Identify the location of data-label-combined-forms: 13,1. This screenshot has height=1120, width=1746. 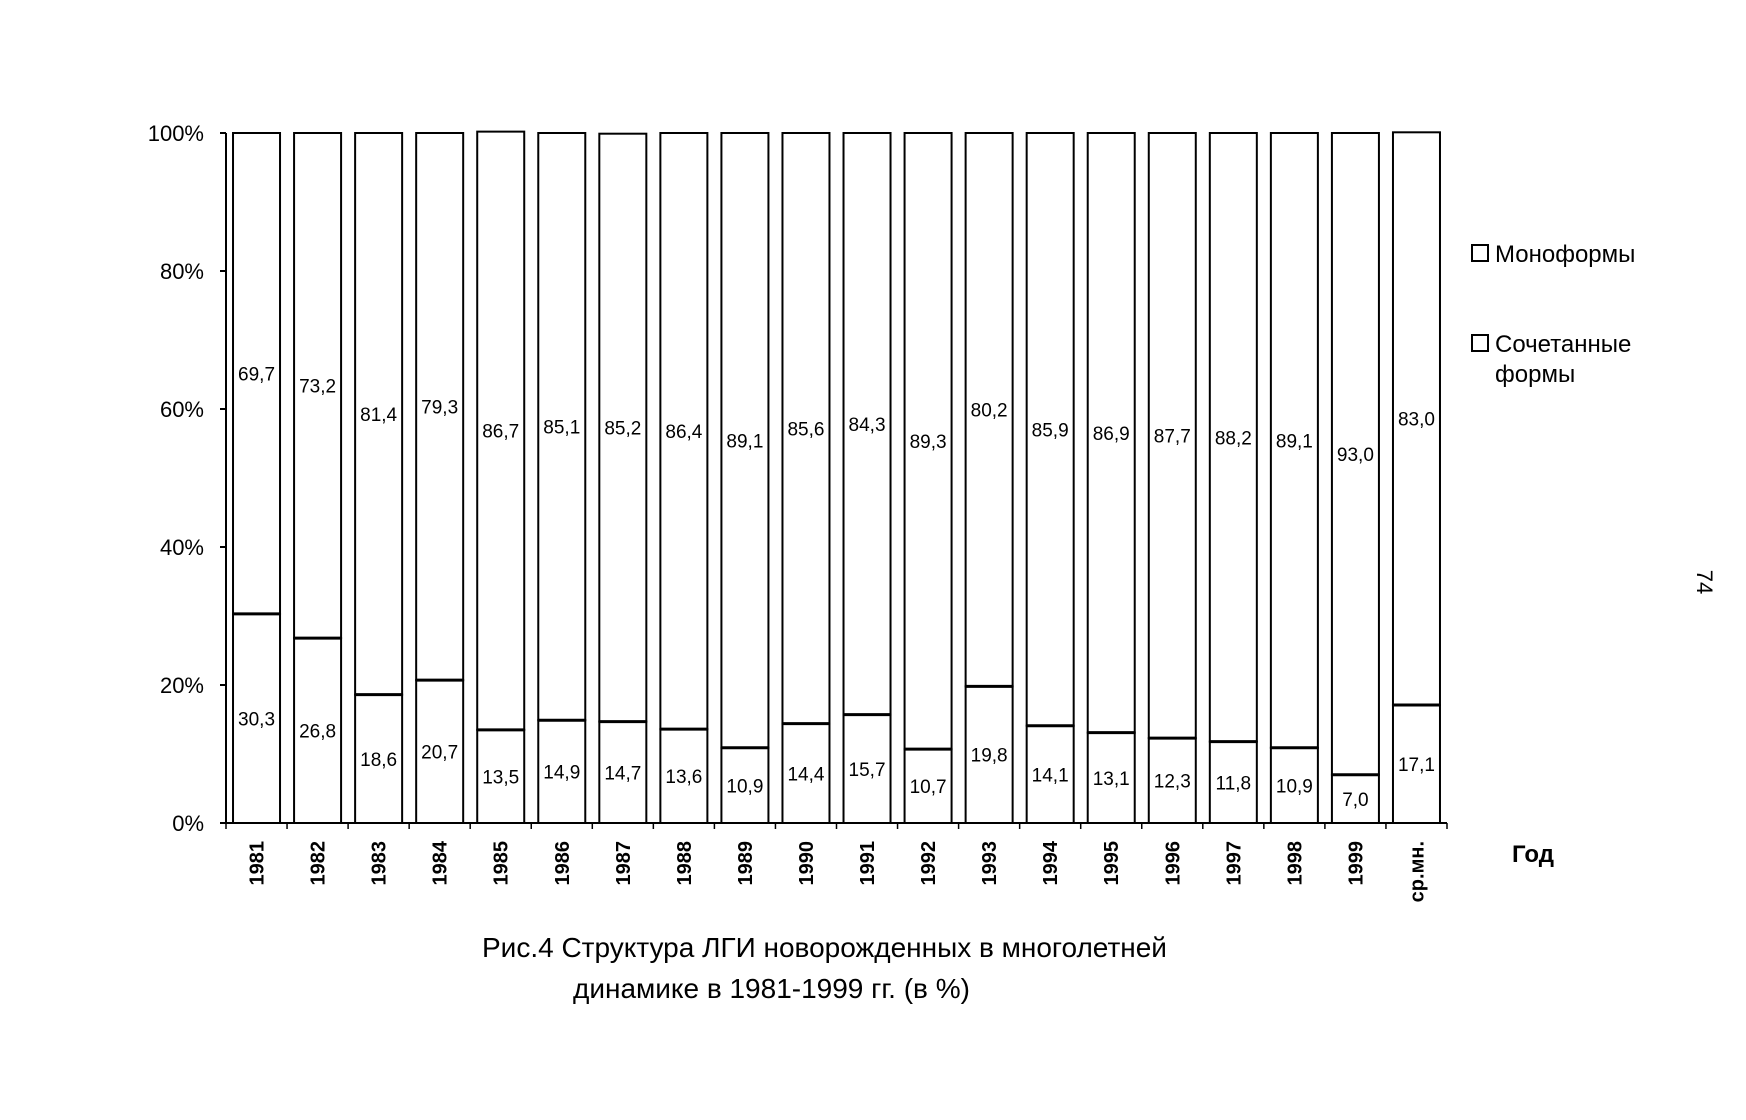
(1111, 779).